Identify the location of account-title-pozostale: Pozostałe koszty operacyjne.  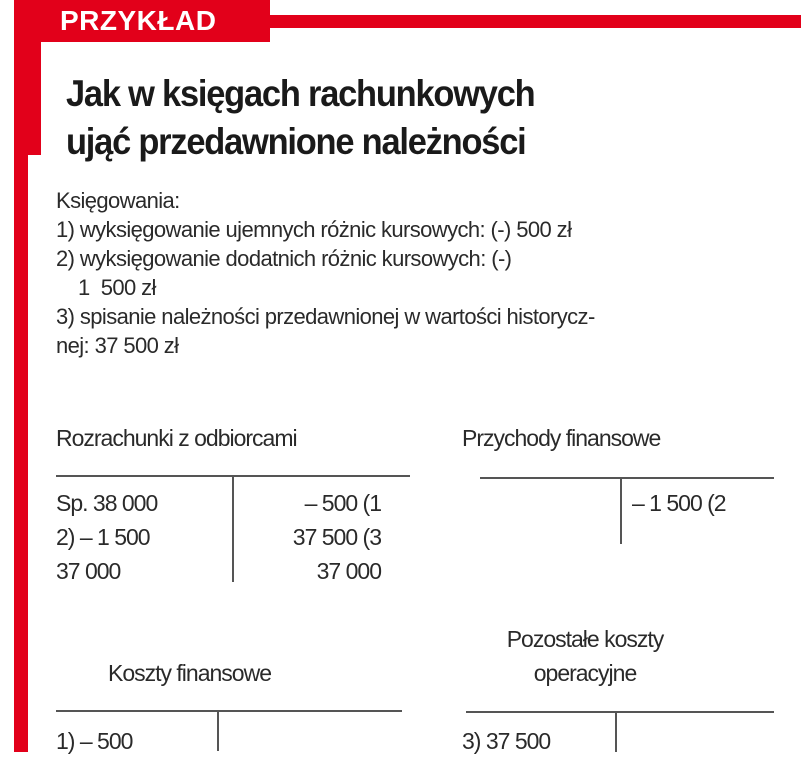
(585, 656).